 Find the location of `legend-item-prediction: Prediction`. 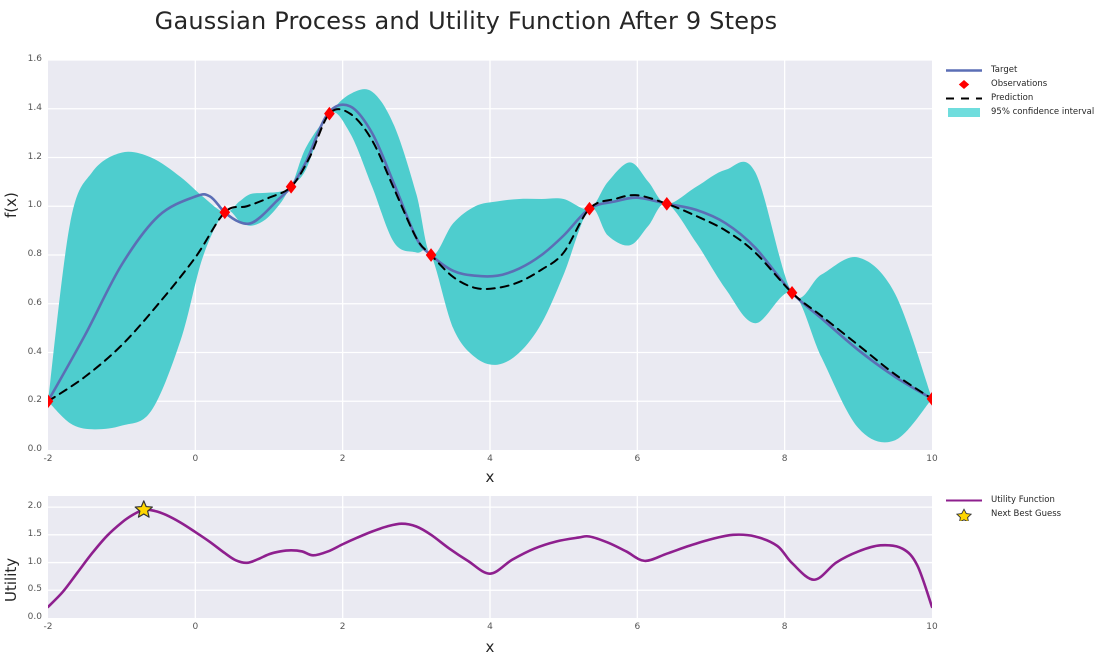

legend-item-prediction: Prediction is located at coordinates (1019, 98).